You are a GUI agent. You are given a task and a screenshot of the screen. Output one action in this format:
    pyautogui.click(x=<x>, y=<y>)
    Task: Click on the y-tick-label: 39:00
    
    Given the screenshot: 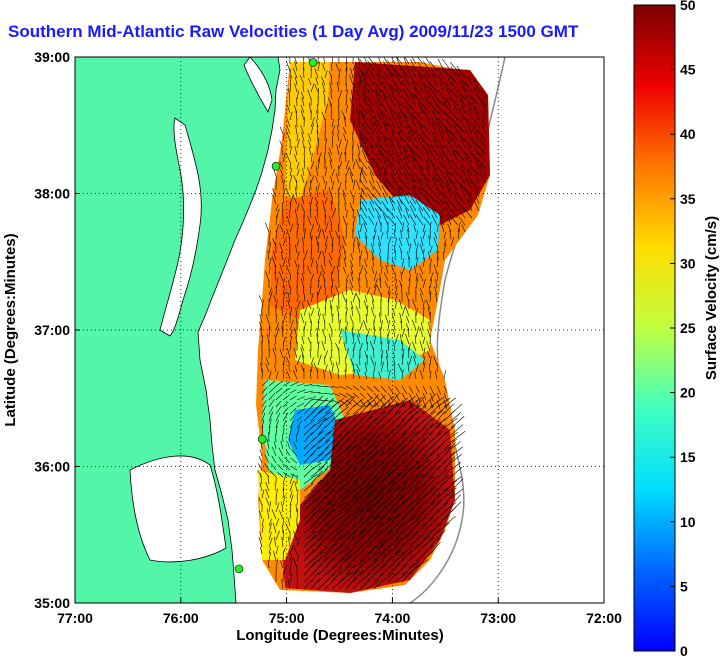 What is the action you would take?
    pyautogui.click(x=52, y=57)
    